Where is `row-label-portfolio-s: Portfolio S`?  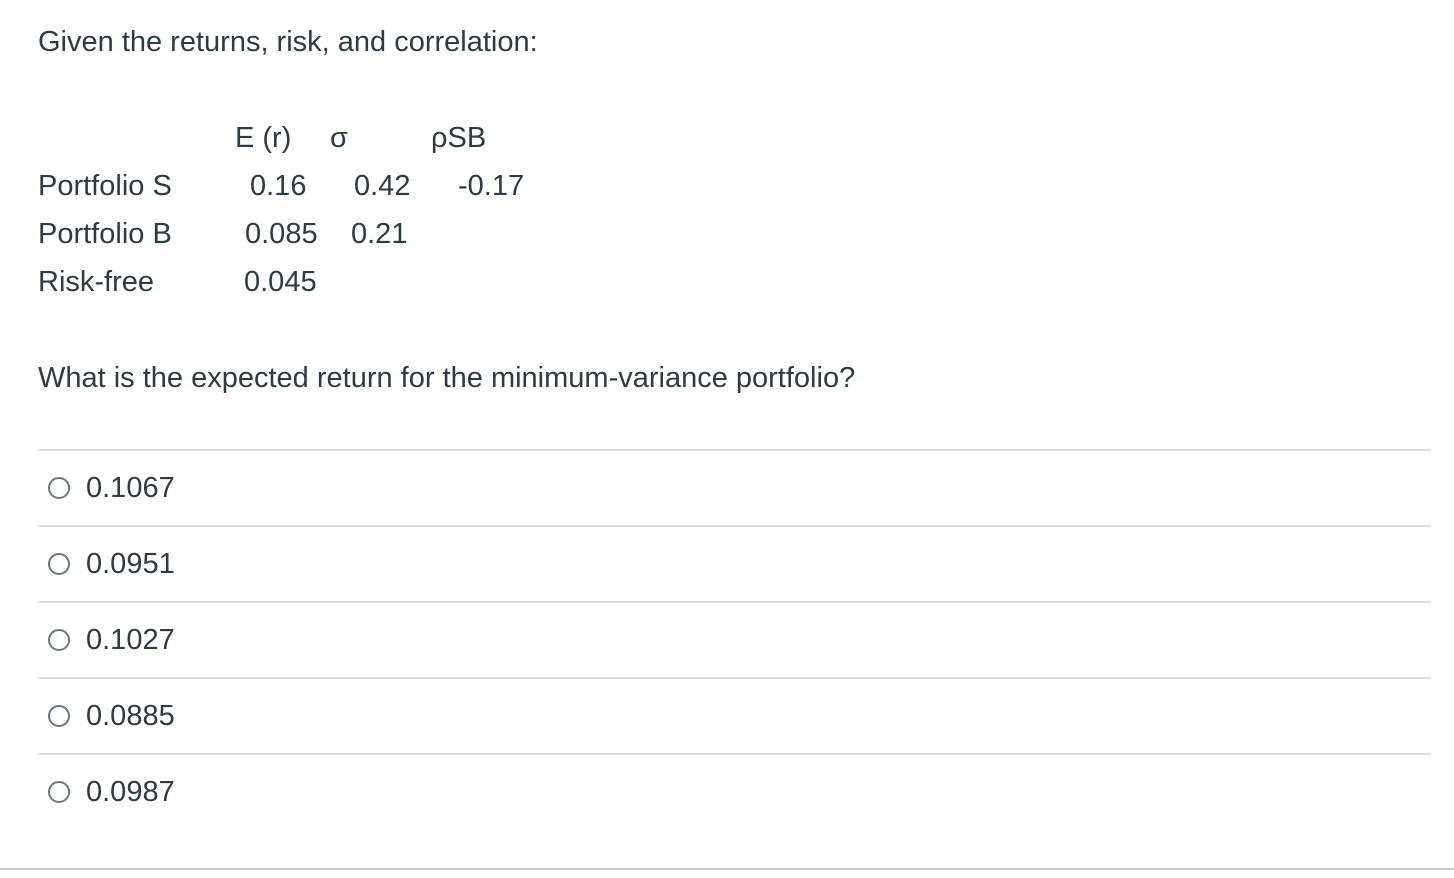
row-label-portfolio-s: Portfolio S is located at coordinates (105, 186).